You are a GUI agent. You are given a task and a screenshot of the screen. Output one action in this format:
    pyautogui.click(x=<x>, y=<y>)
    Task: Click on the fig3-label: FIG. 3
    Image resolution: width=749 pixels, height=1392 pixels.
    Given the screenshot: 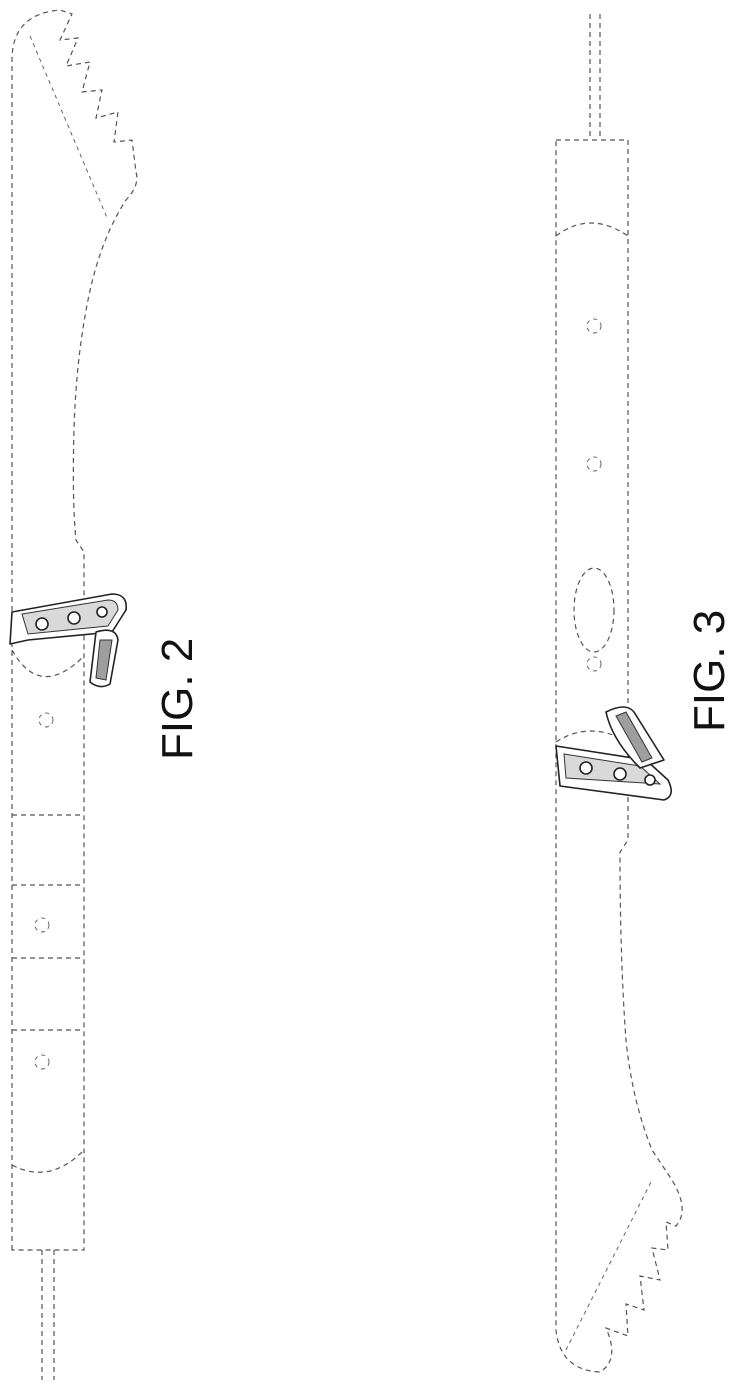 What is the action you would take?
    pyautogui.click(x=709, y=671)
    